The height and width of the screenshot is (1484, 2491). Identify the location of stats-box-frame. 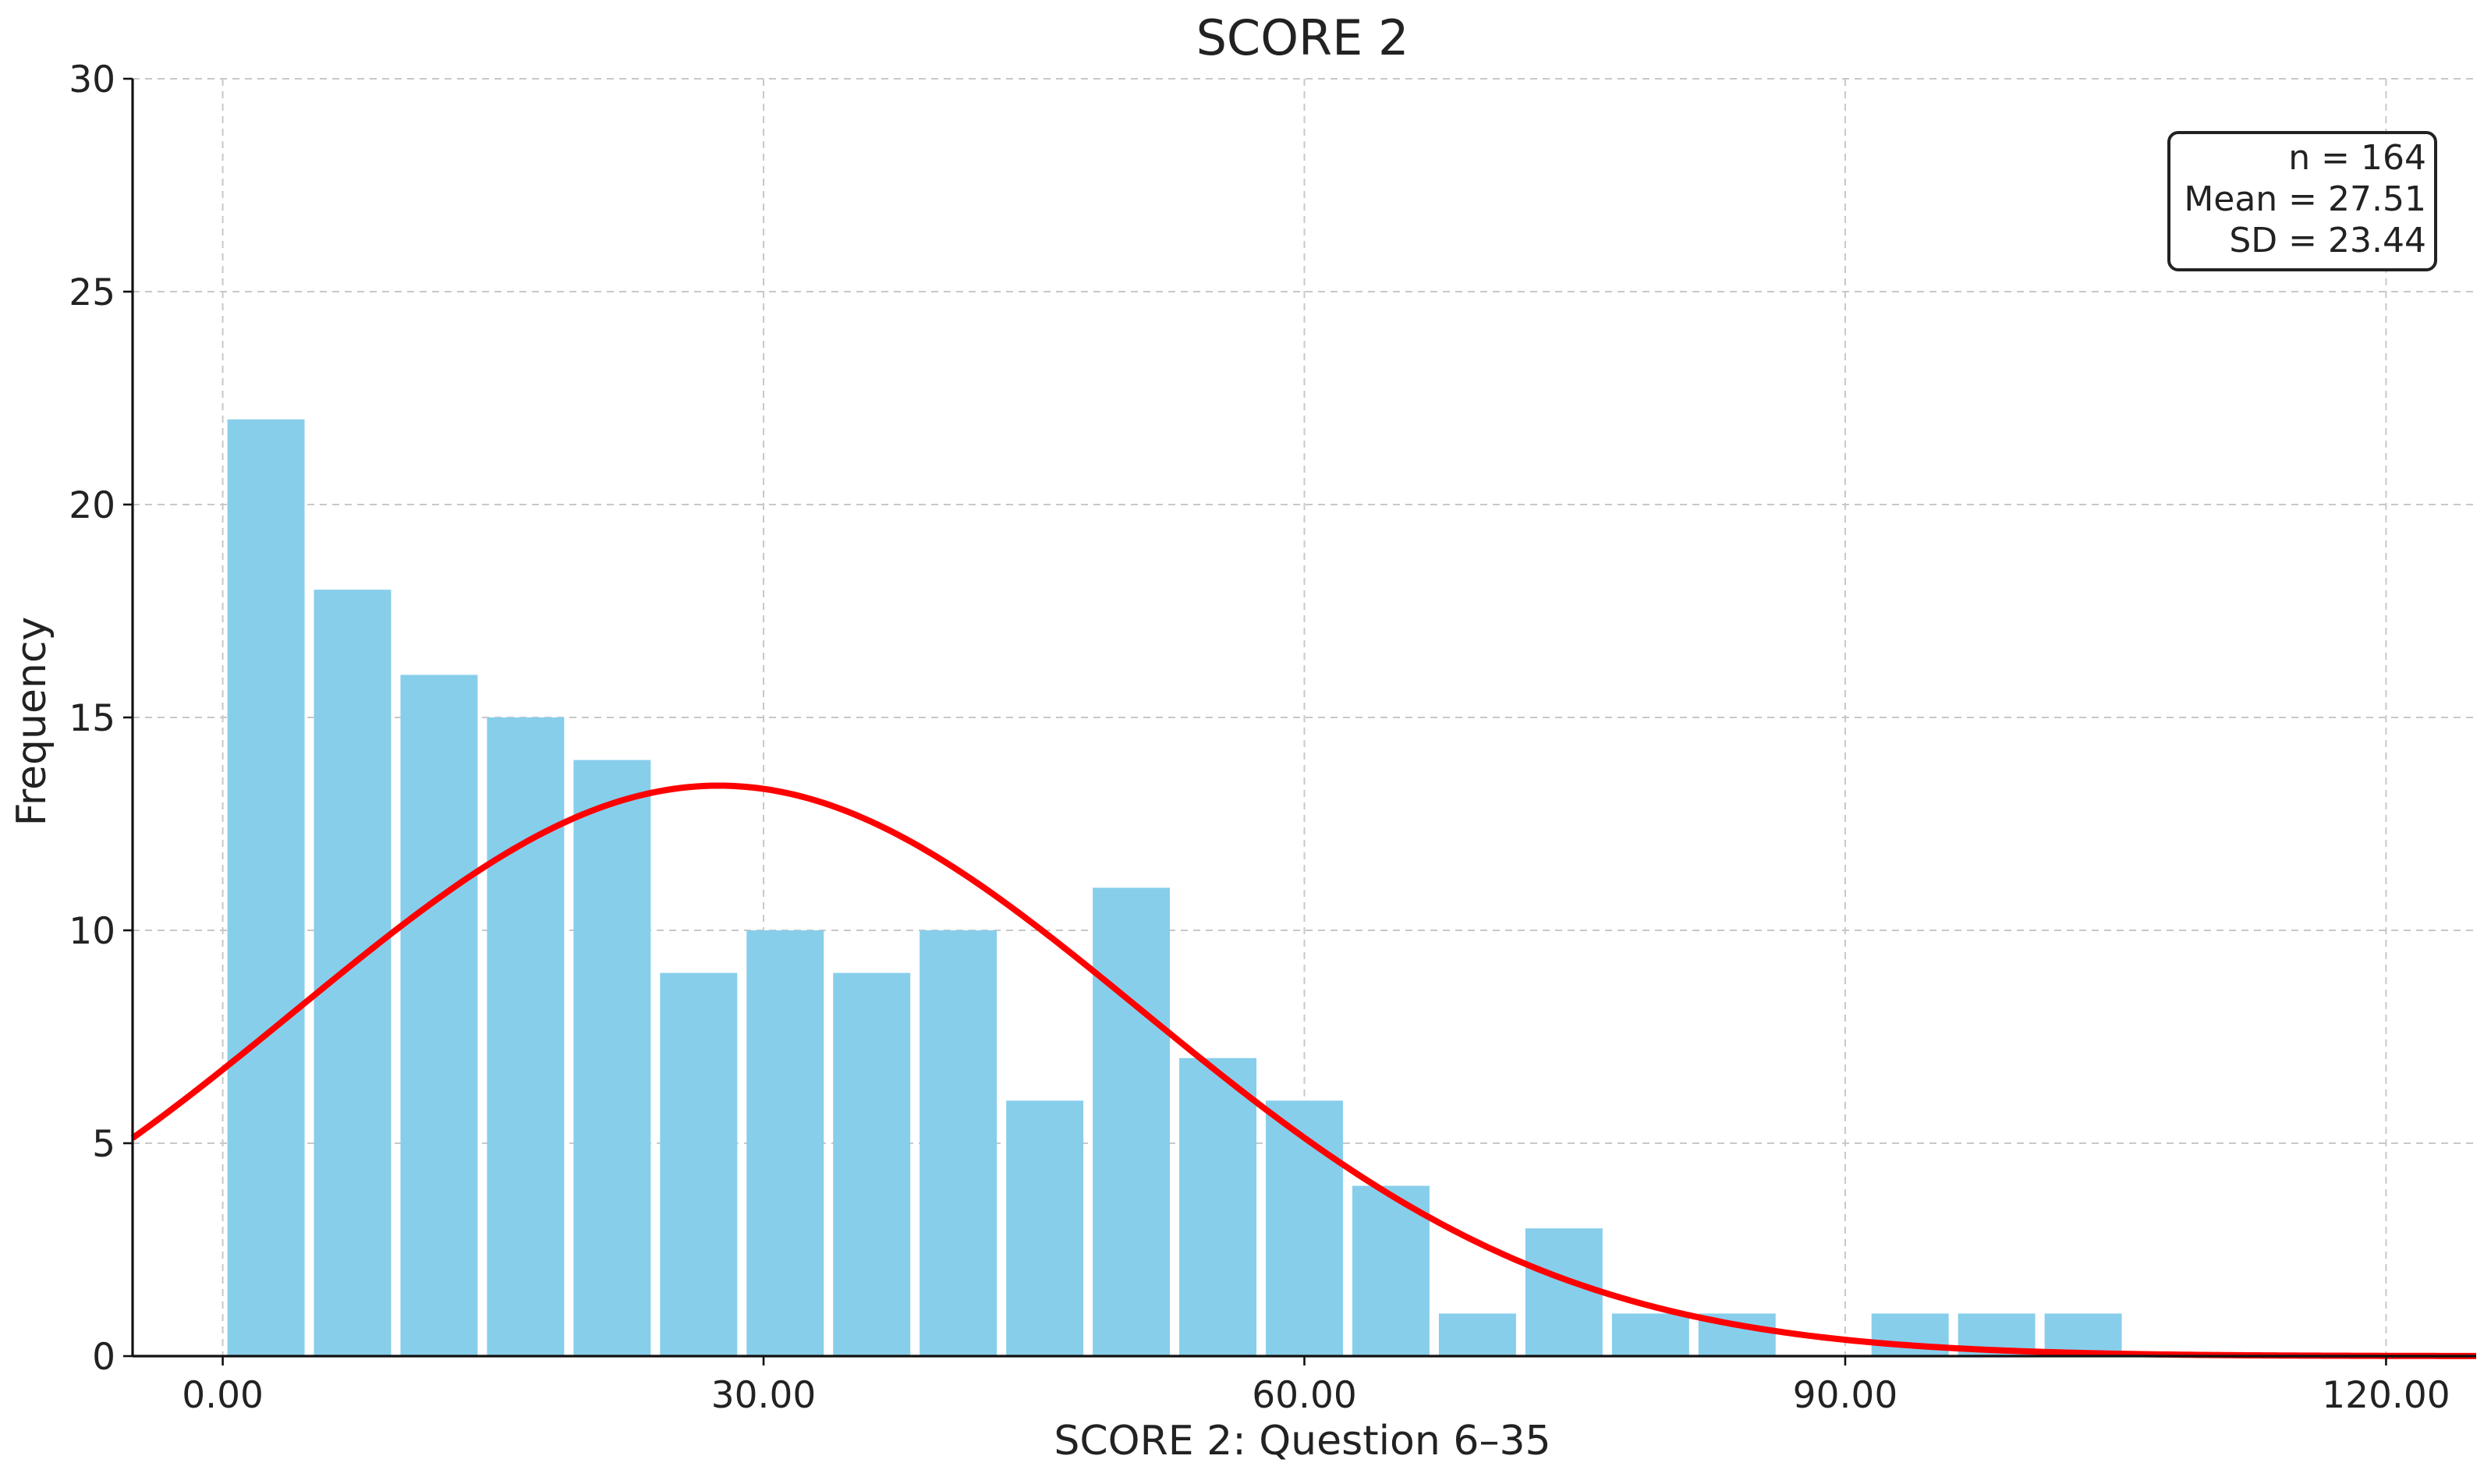
(2302, 201).